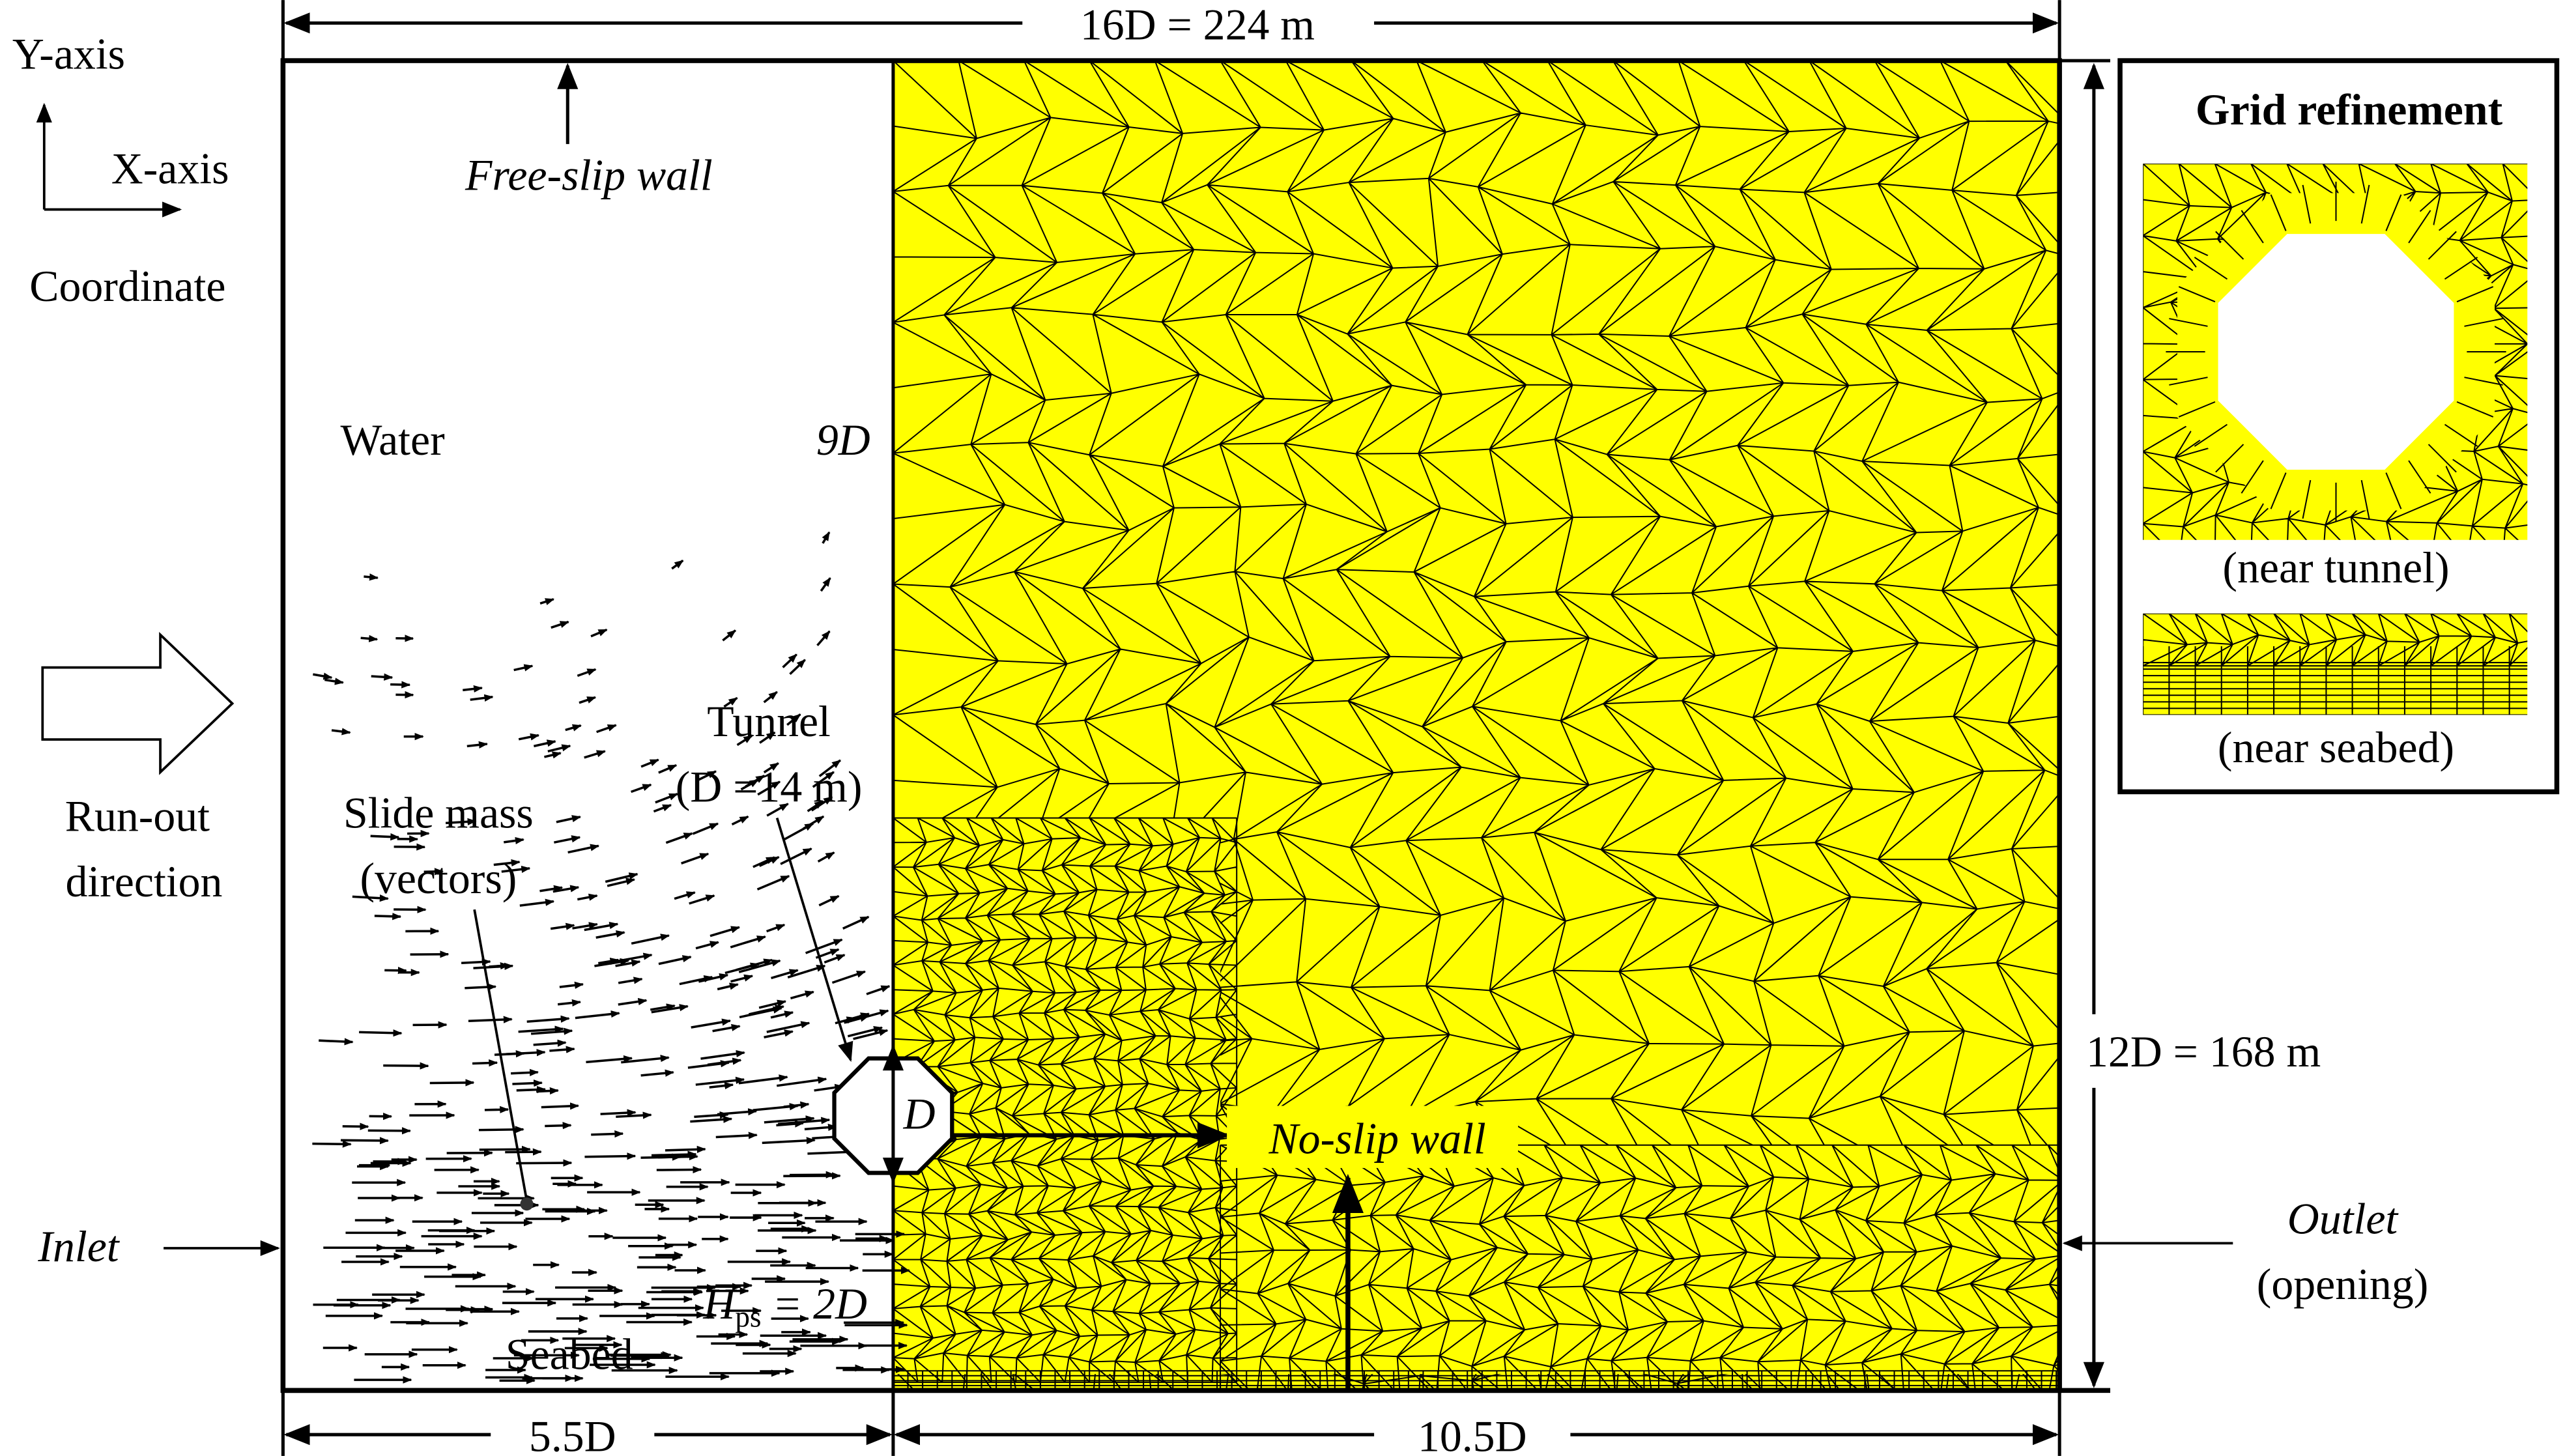 Image resolution: width=2565 pixels, height=1456 pixels. What do you see at coordinates (527, 1204) in the screenshot?
I see `slide-dot` at bounding box center [527, 1204].